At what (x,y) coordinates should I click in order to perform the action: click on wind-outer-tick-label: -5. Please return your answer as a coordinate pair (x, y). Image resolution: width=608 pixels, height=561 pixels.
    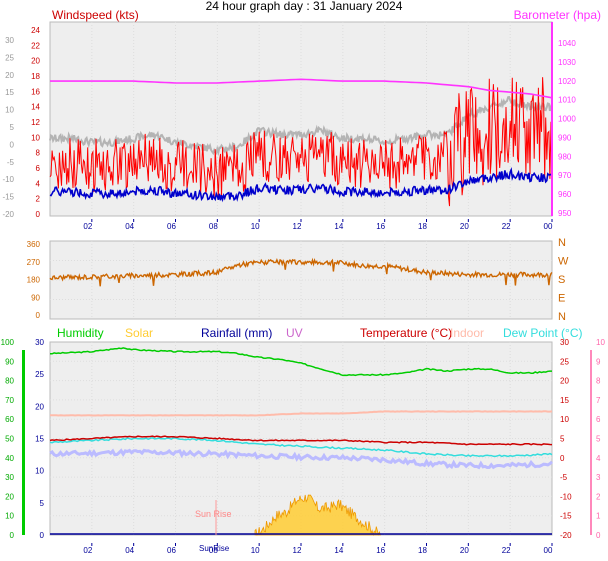
    Looking at the image, I should click on (11, 162).